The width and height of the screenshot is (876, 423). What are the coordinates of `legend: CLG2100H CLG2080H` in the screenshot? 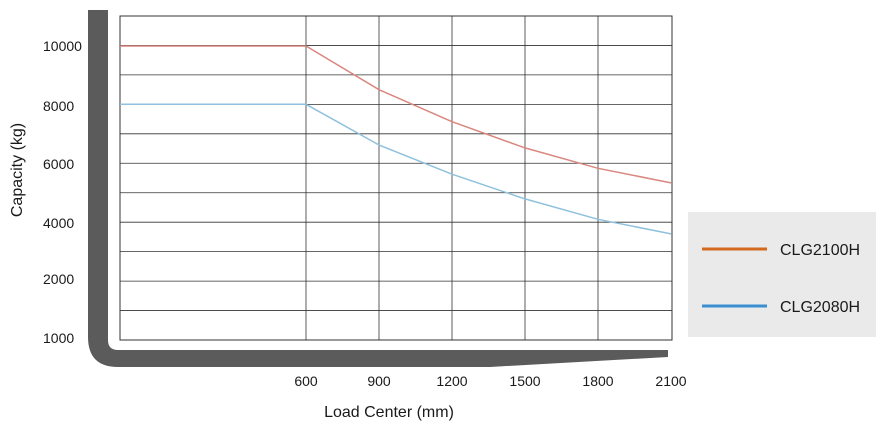 It's located at (782, 274).